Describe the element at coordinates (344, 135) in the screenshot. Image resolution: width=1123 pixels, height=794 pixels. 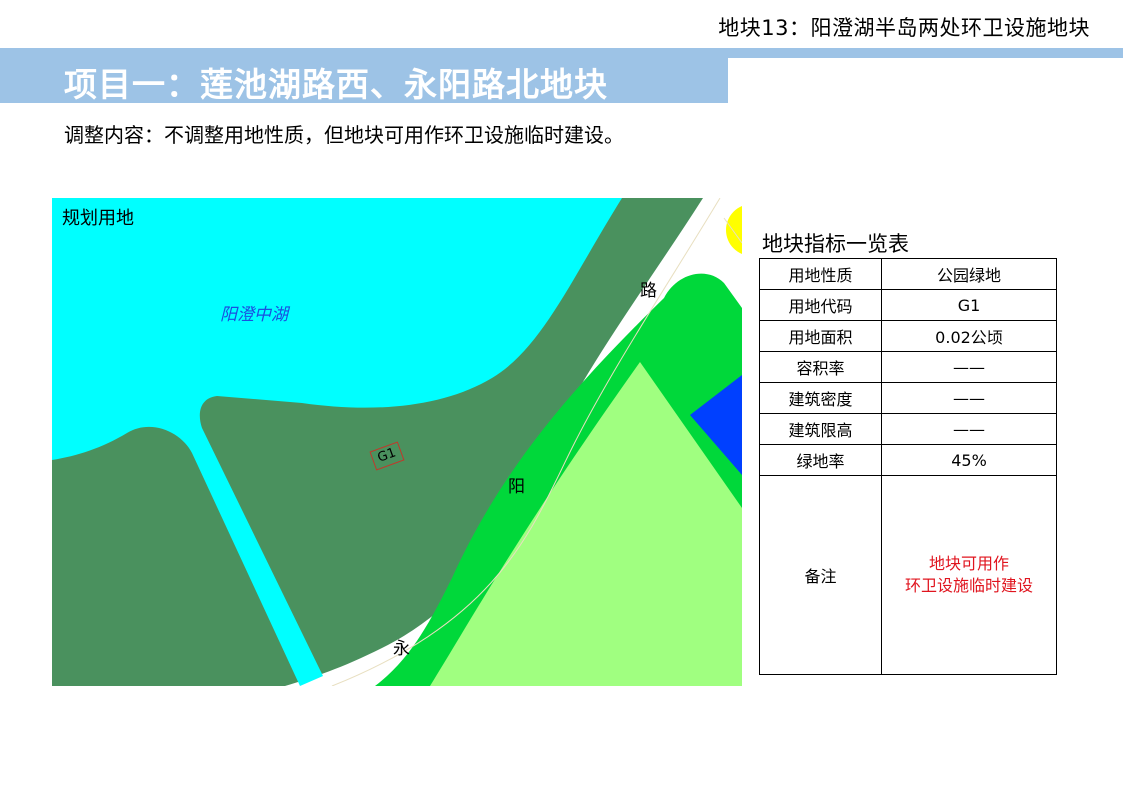
I see `adjustment-description: 调整内容：不调整用地性质，但地块可用作环卫设施临时建设。` at that location.